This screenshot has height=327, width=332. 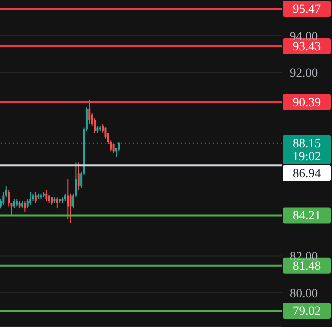 What do you see at coordinates (307, 46) in the screenshot?
I see `ref-line-label: 93.43` at bounding box center [307, 46].